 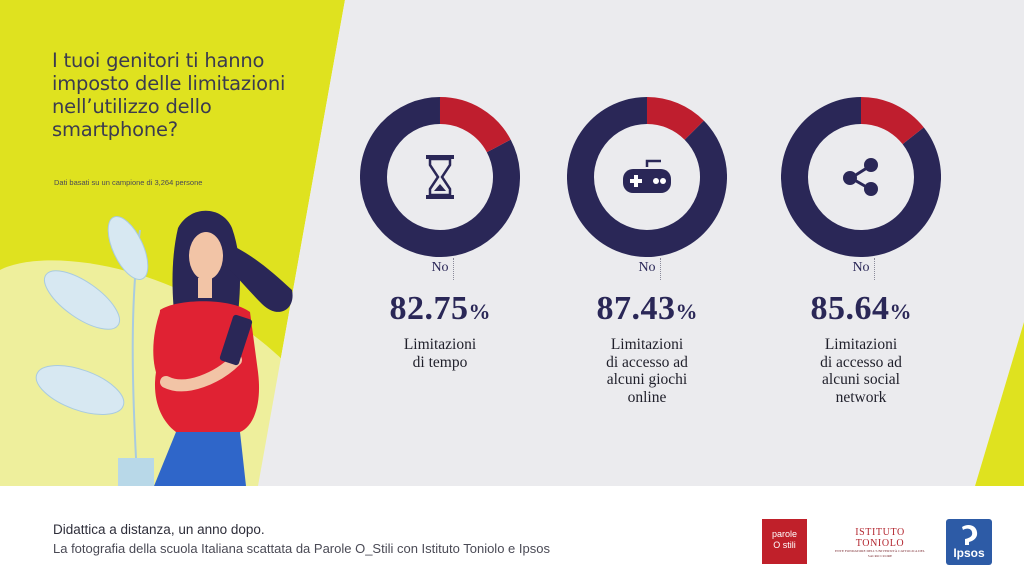 I want to click on logo-text: parole, so click(x=784, y=534).